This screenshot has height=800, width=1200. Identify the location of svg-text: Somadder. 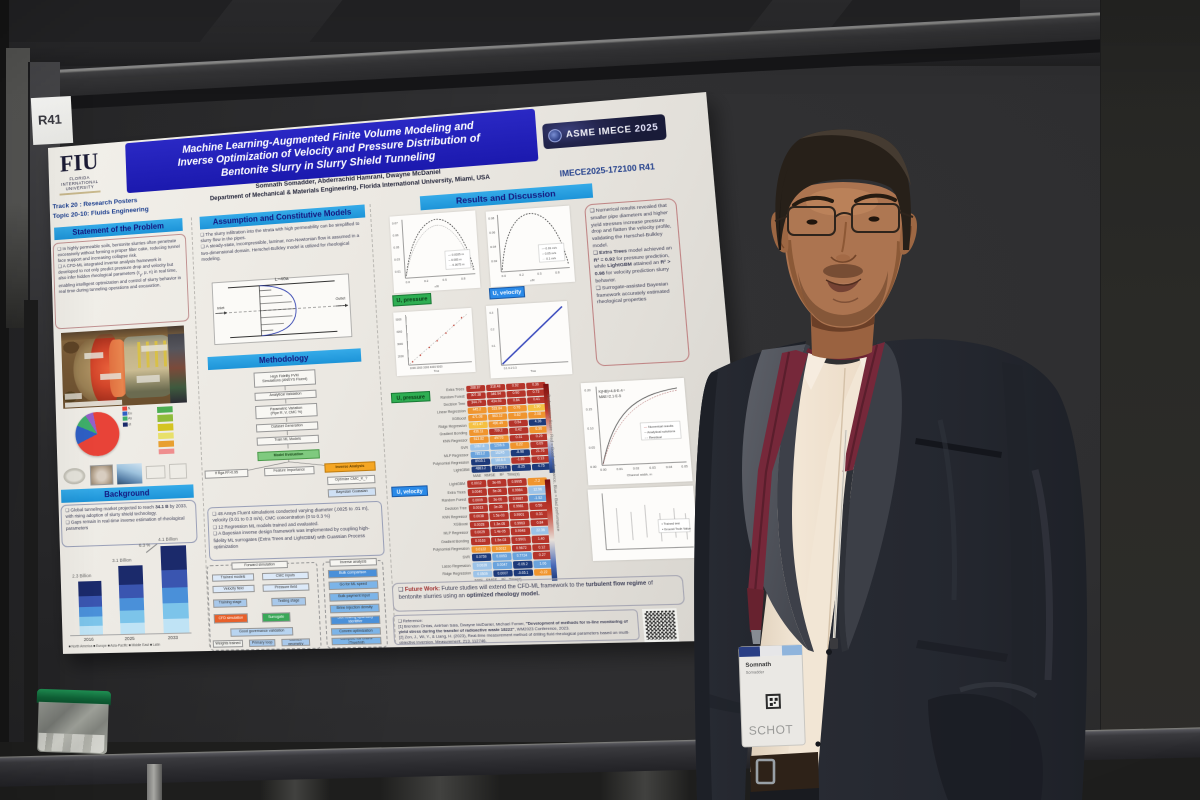
(755, 672).